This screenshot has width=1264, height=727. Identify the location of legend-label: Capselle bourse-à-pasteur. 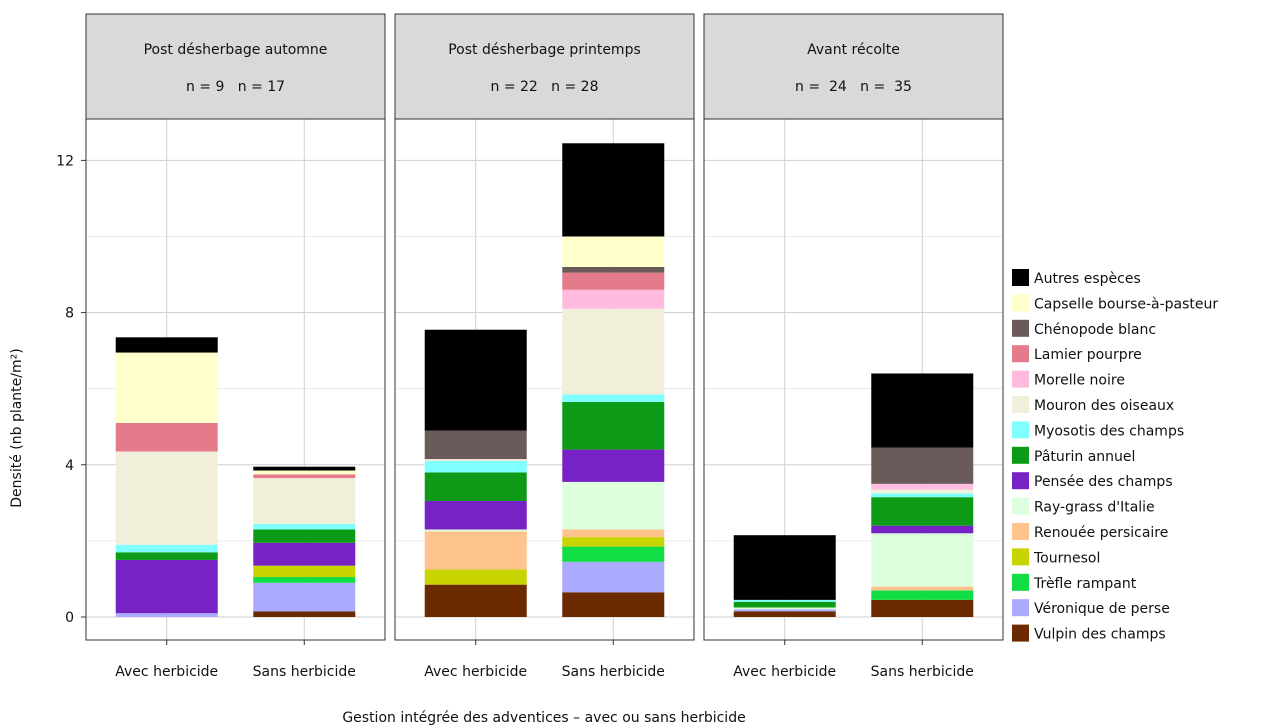
(1126, 304).